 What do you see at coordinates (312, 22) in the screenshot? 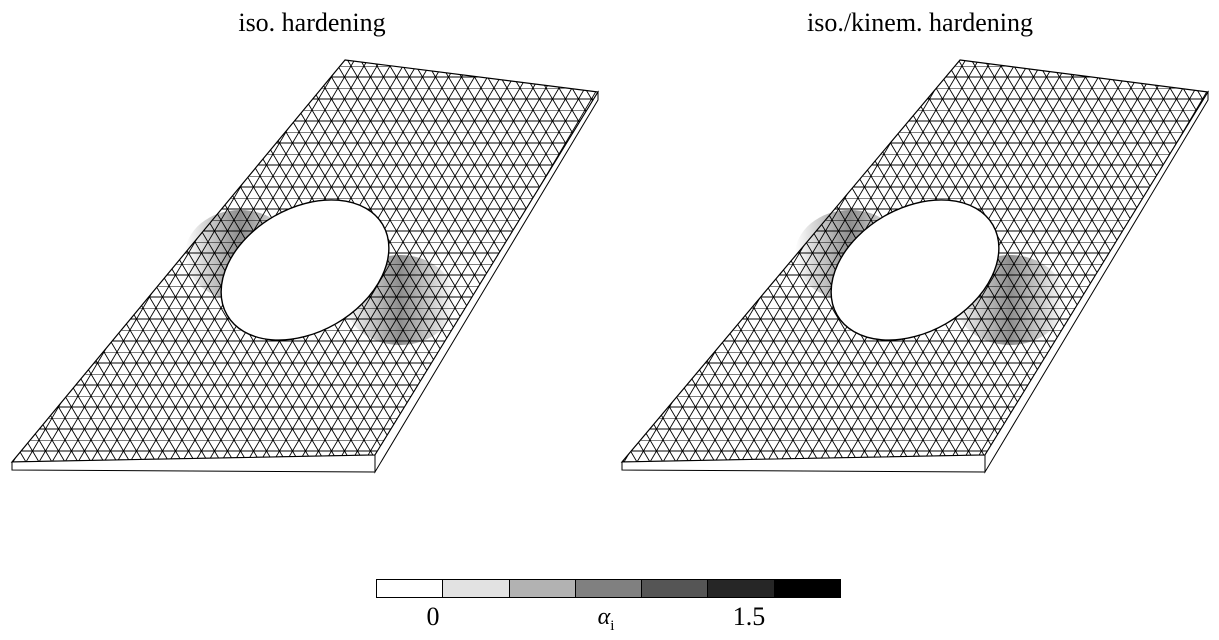
I see `left-panel-title: iso. hardening` at bounding box center [312, 22].